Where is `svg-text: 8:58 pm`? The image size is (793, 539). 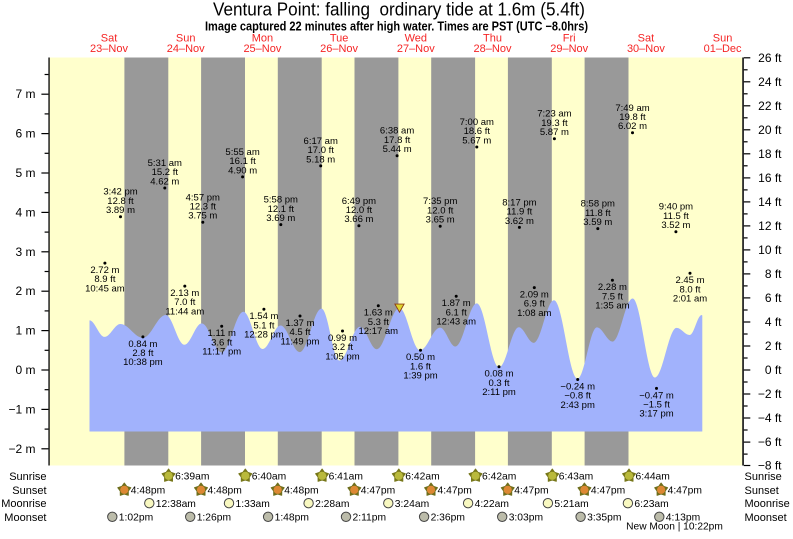
svg-text: 8:58 pm is located at coordinates (598, 204).